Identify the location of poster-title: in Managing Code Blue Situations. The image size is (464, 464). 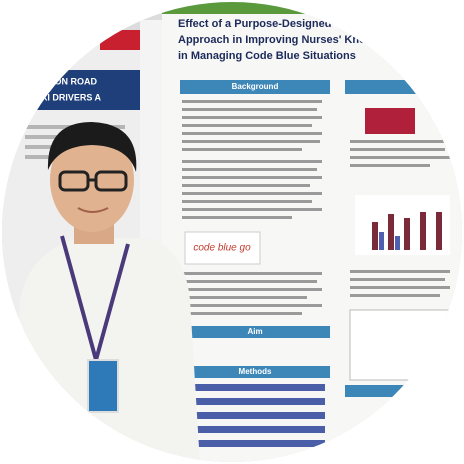
(267, 56).